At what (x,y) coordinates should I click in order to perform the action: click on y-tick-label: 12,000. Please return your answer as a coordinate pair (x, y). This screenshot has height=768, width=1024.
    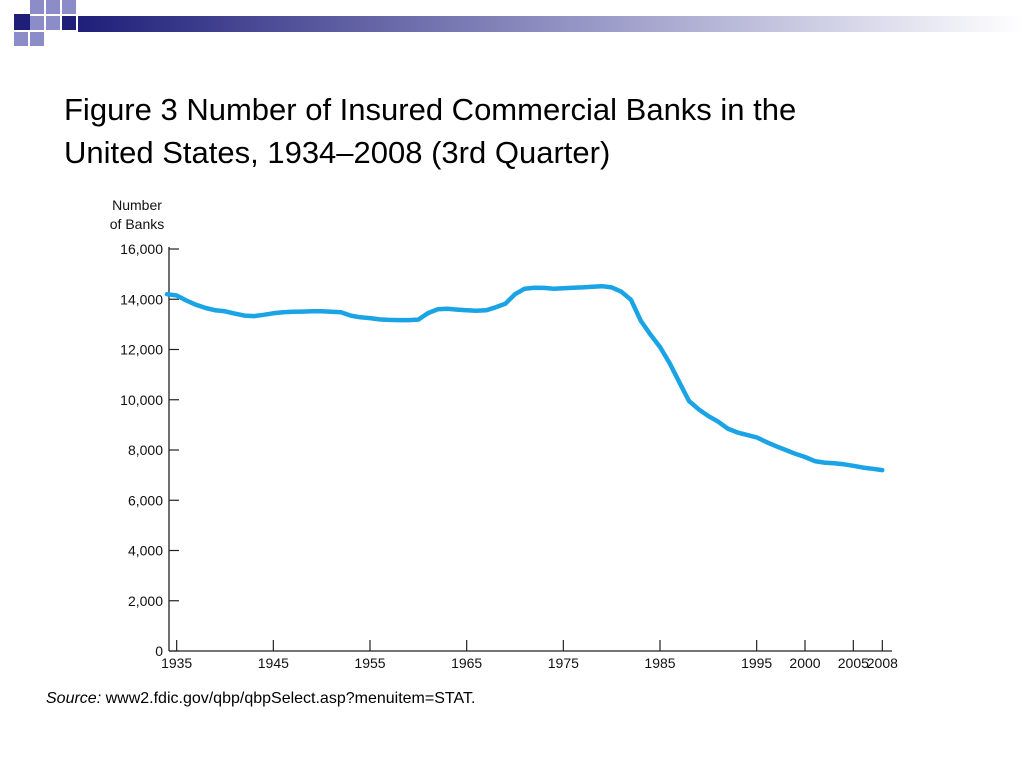
    Looking at the image, I should click on (141, 350).